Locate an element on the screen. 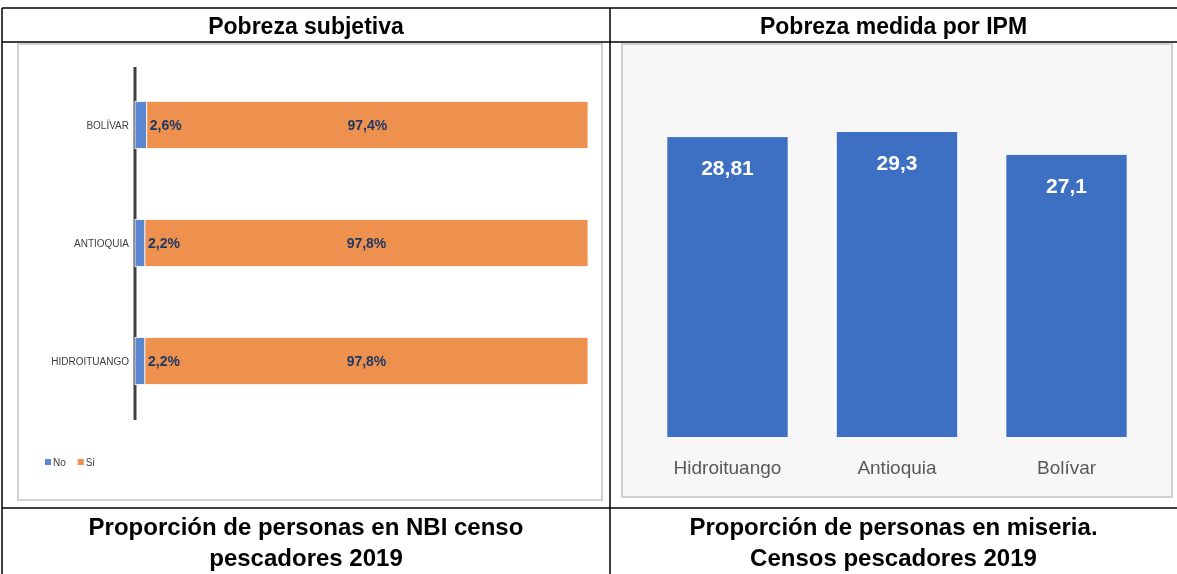  chart-title: Pobreza subjetiva is located at coordinates (306, 26).